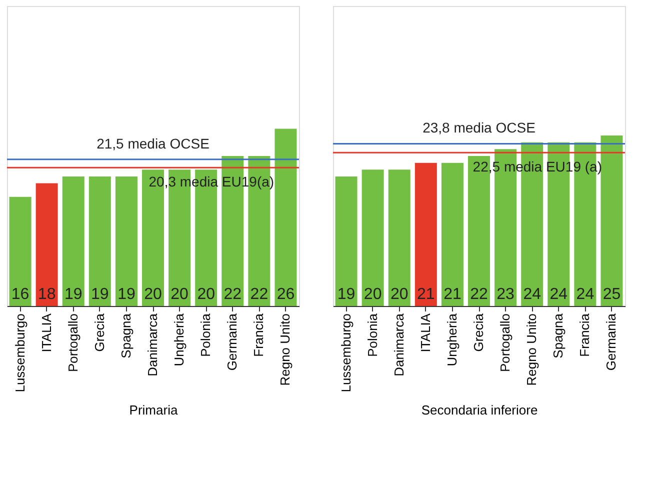 This screenshot has width=670, height=483. What do you see at coordinates (153, 143) in the screenshot?
I see `ref-line-label: 21,5 media OCSE` at bounding box center [153, 143].